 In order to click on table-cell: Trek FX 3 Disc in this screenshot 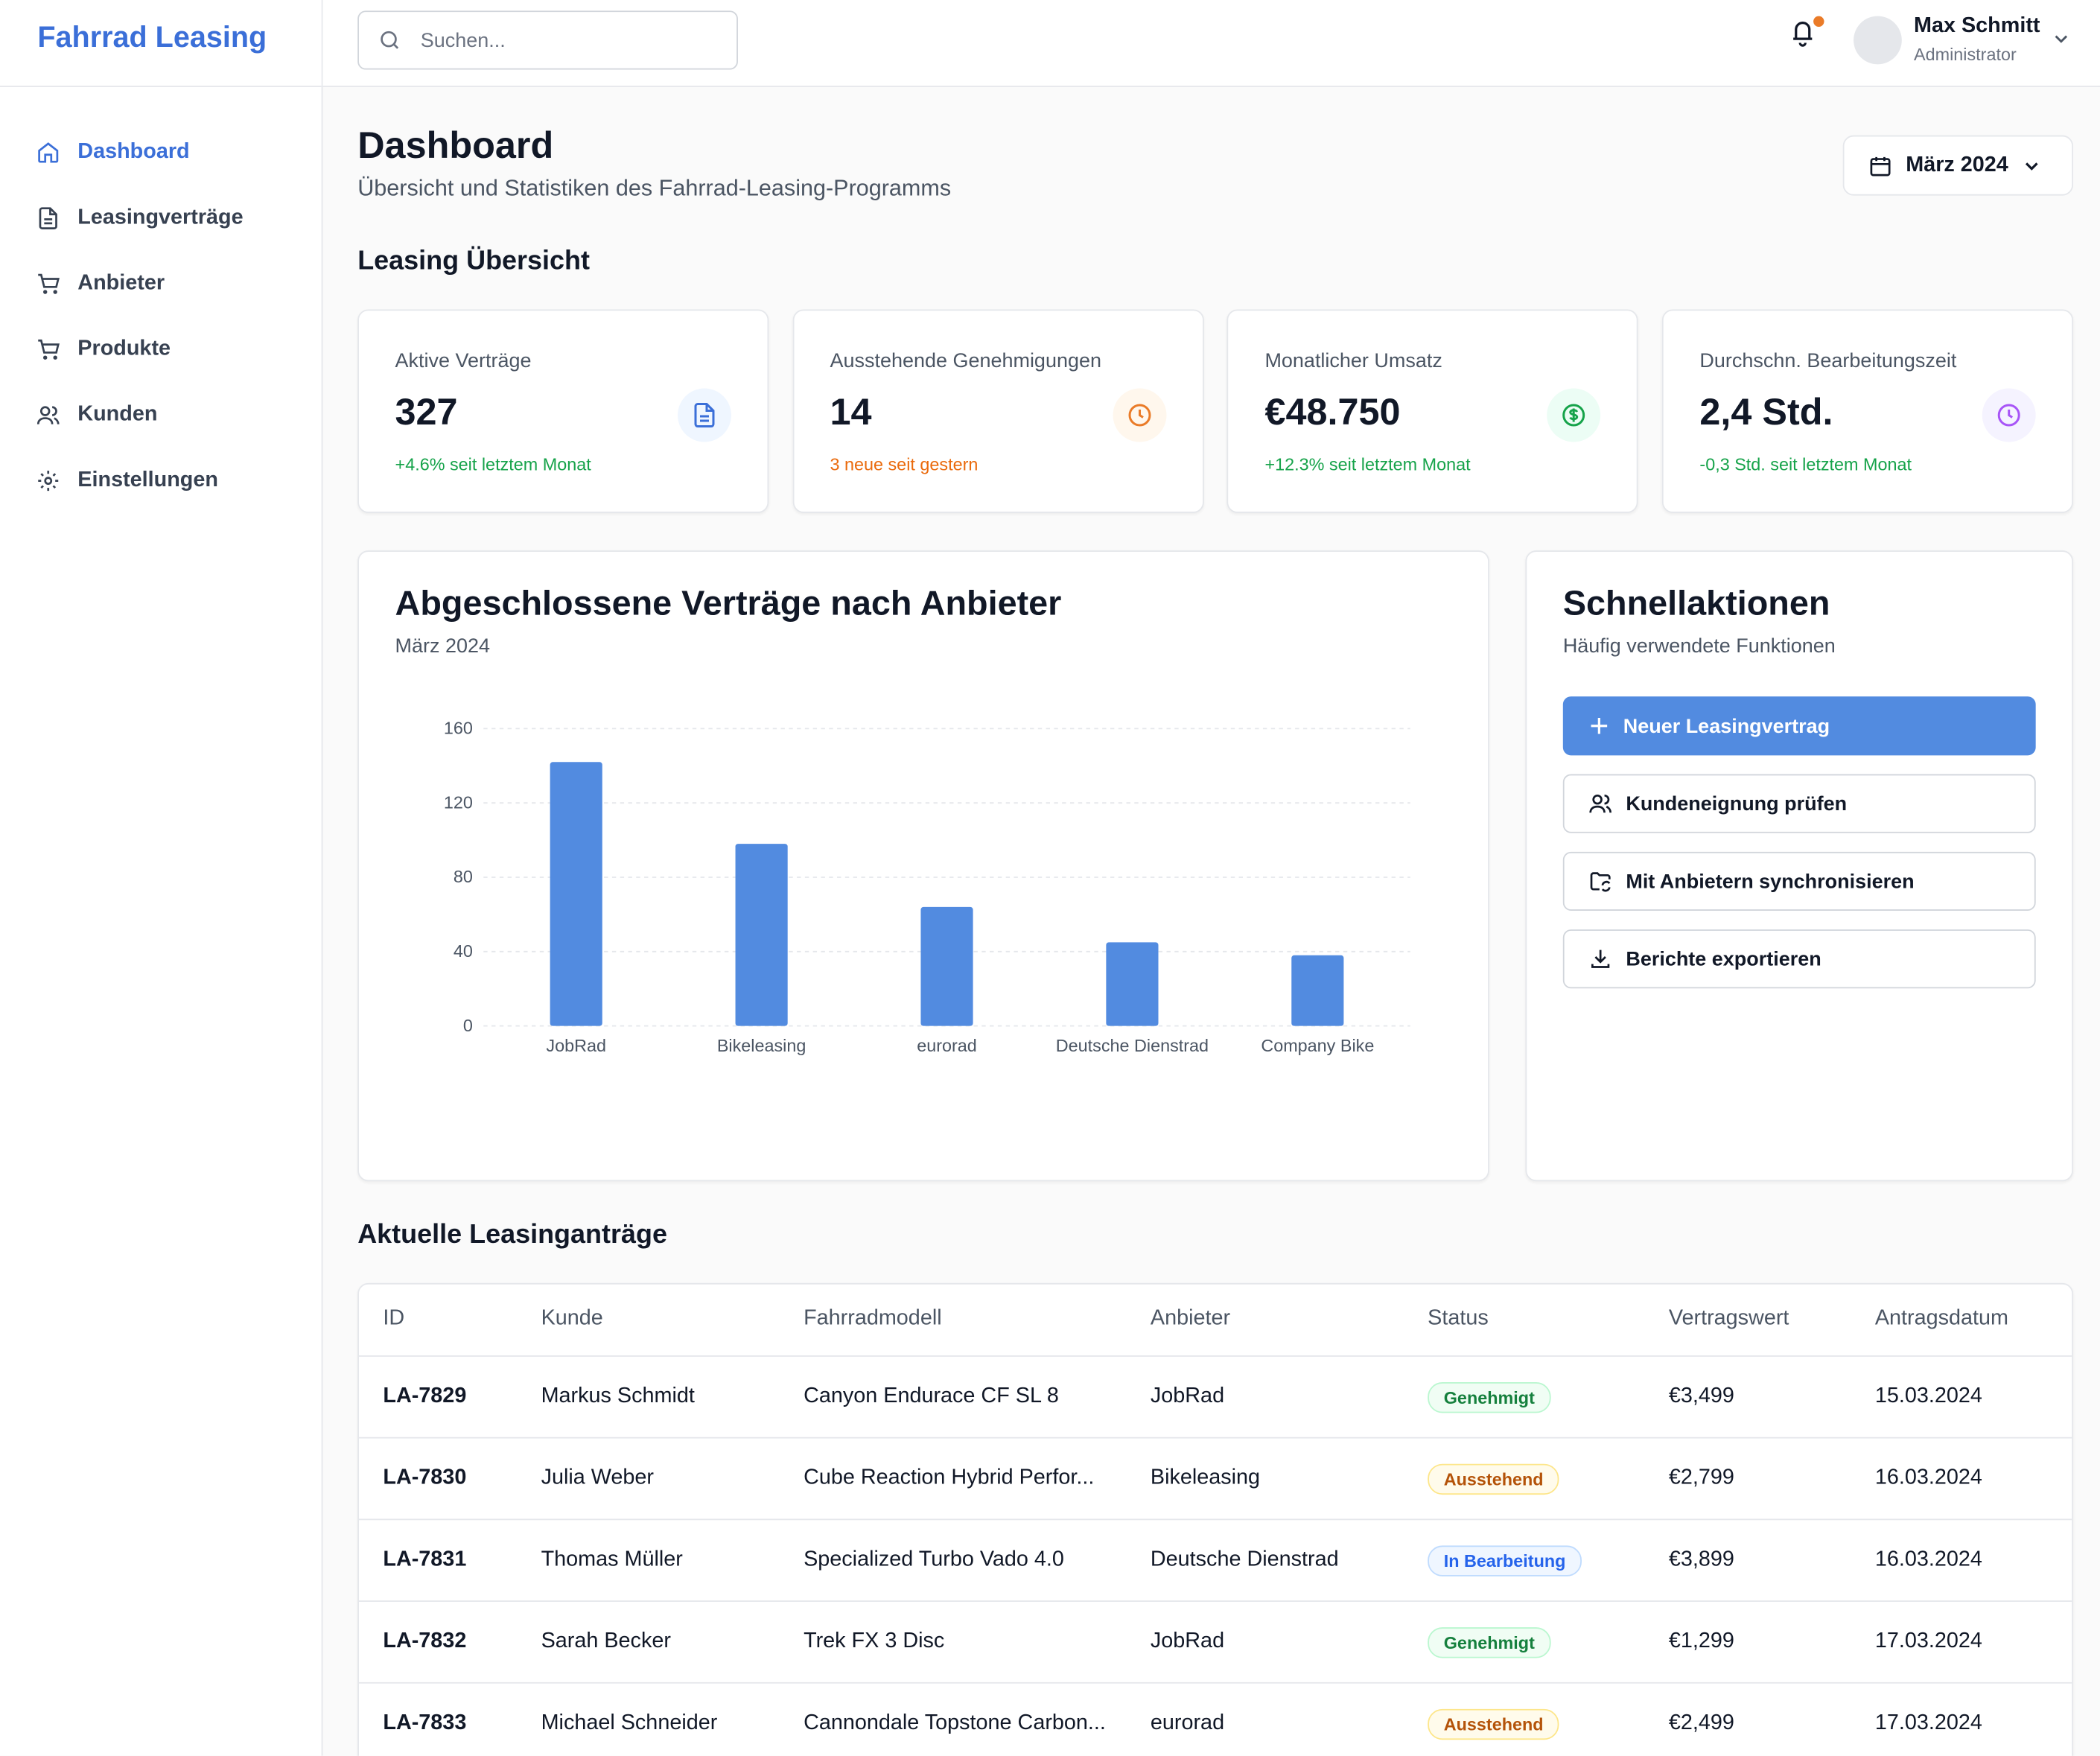, I will do `click(874, 1641)`.